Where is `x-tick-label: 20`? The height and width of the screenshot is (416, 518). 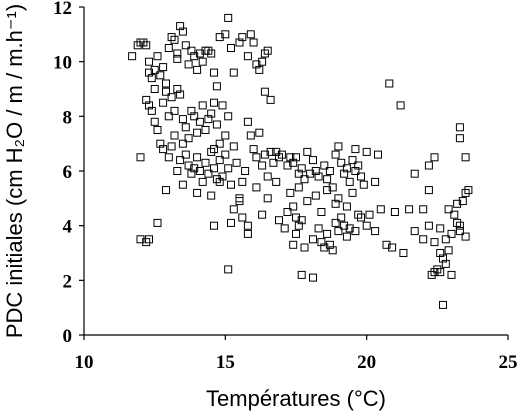
x-tick-label: 20 is located at coordinates (366, 362).